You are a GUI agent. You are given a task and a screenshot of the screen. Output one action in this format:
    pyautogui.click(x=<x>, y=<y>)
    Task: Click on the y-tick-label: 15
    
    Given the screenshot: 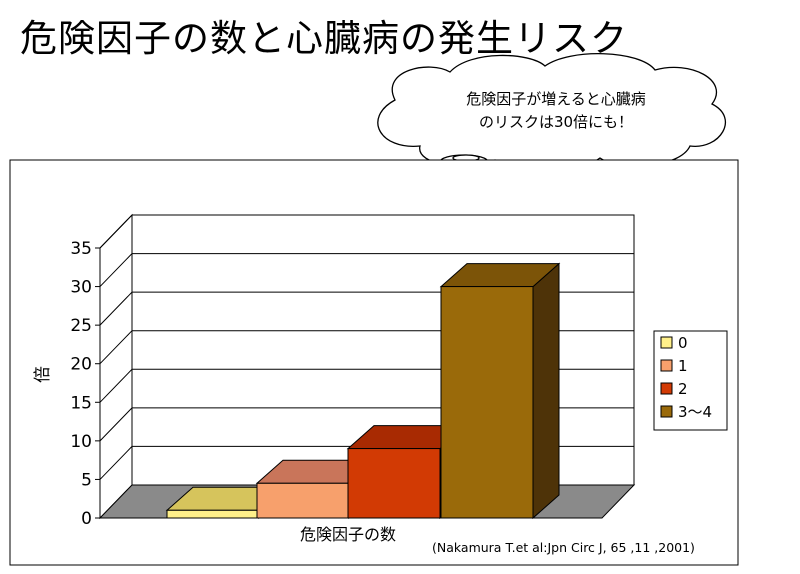 What is the action you would take?
    pyautogui.click(x=81, y=403)
    